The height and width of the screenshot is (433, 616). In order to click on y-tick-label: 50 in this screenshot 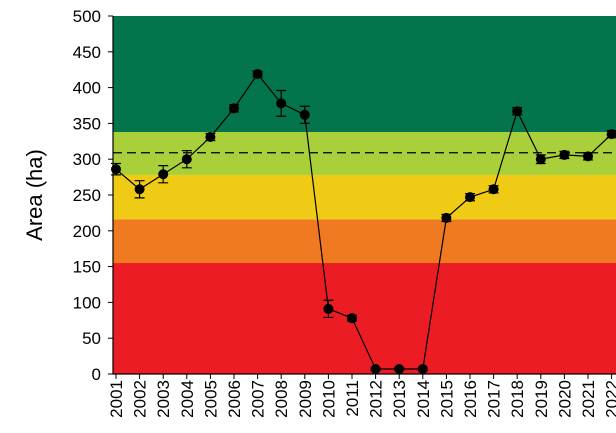, I will do `click(91, 338)`.